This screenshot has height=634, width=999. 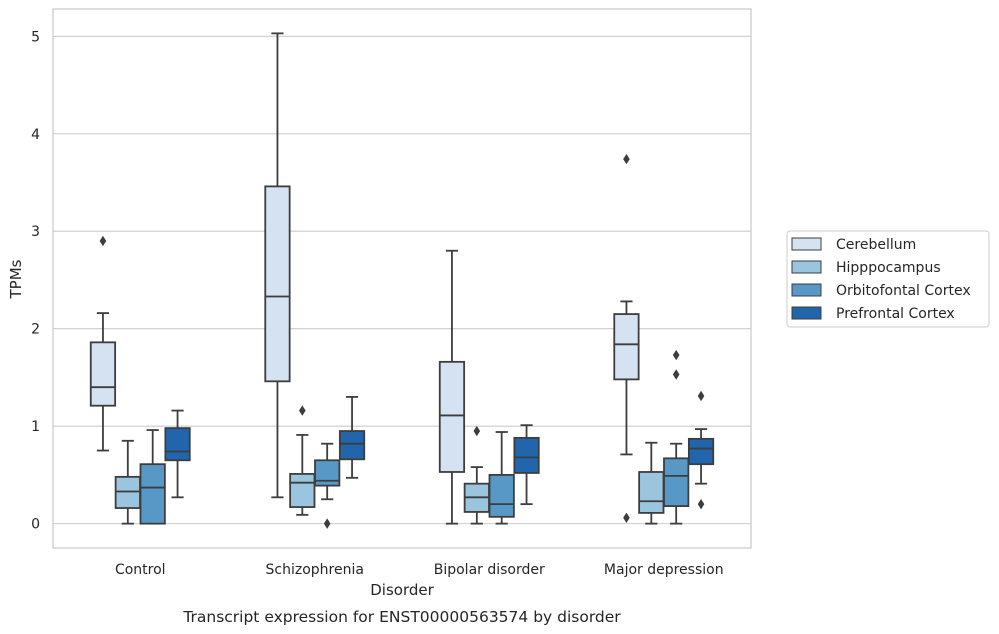 What do you see at coordinates (35, 427) in the screenshot?
I see `y-tick-label: 1` at bounding box center [35, 427].